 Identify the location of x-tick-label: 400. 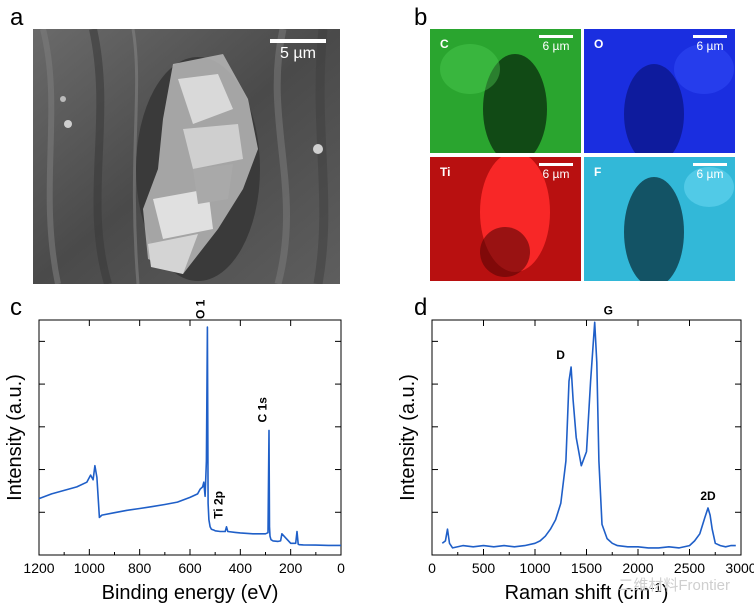
(241, 568).